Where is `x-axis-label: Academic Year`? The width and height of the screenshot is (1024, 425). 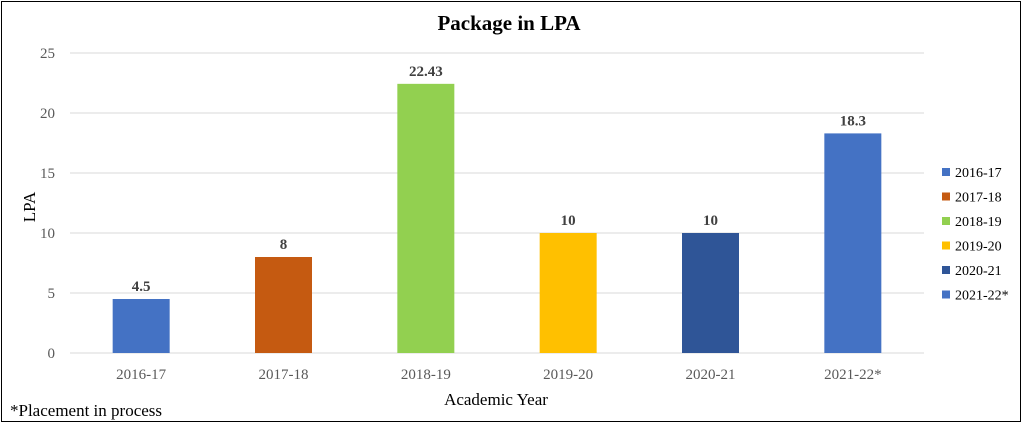
x-axis-label: Academic Year is located at coordinates (496, 399).